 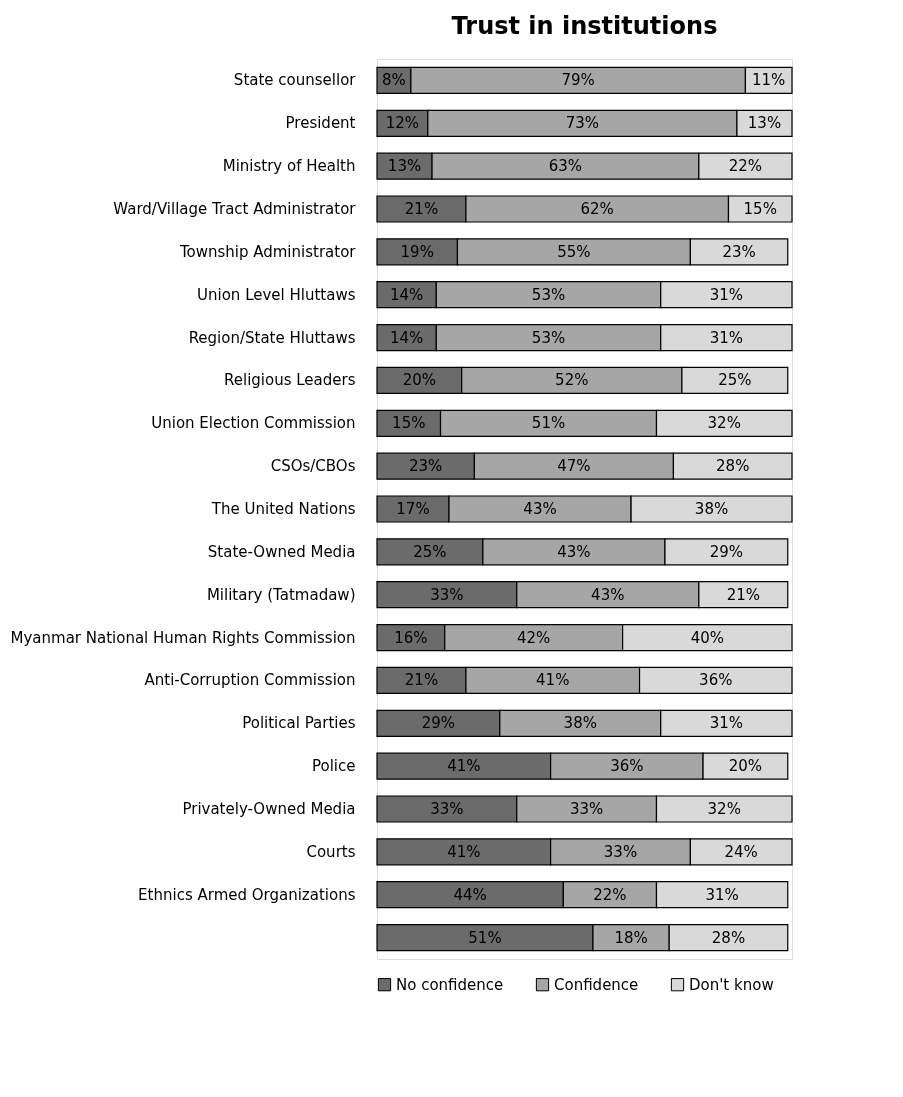 I want to click on y-tick-label: Courts, so click(x=331, y=851).